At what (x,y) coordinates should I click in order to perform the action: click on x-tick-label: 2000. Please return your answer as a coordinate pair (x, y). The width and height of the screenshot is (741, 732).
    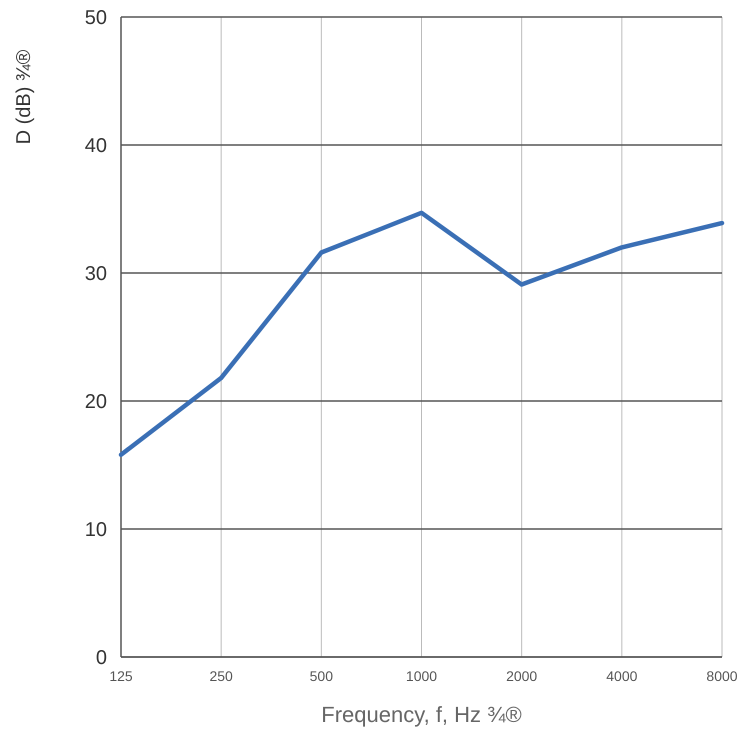
    Looking at the image, I should click on (522, 676).